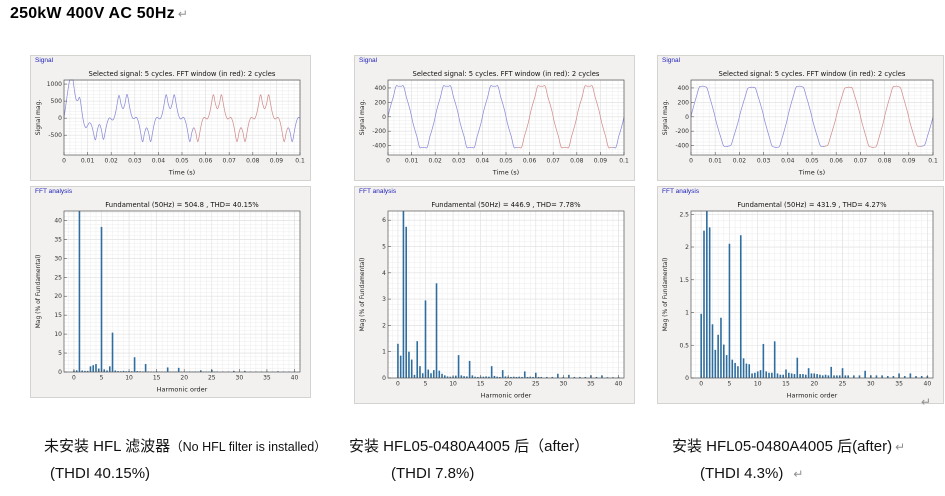 Image resolution: width=945 pixels, height=496 pixels. Describe the element at coordinates (740, 161) in the screenshot. I see `svg-text: 0.02` at that location.